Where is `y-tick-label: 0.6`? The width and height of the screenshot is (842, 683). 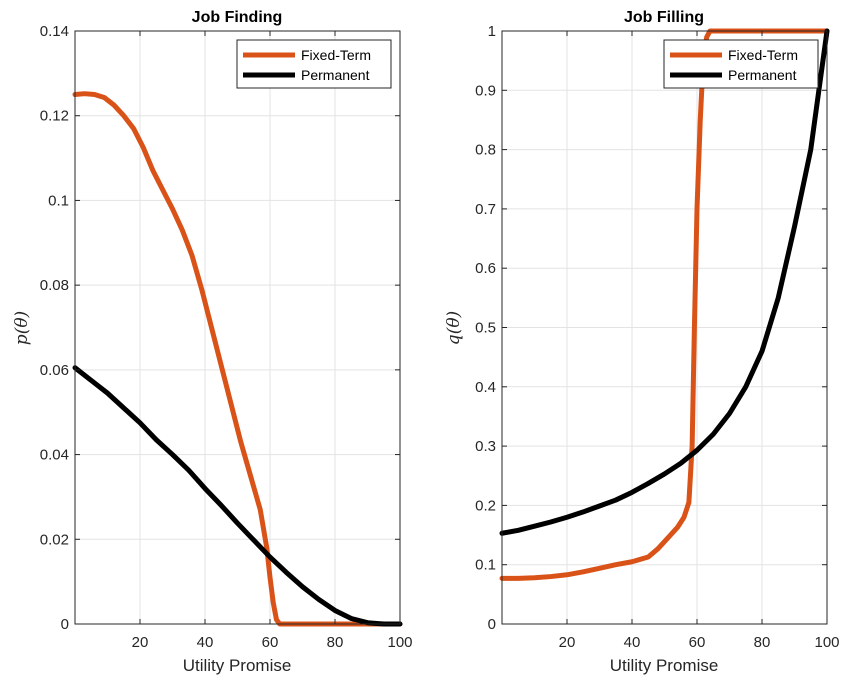
y-tick-label: 0.6 is located at coordinates (485, 268).